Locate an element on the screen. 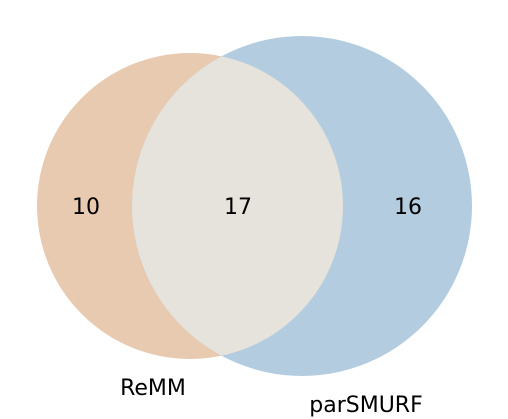 This screenshot has height=419, width=508. parsmurf-only-count: 16 is located at coordinates (408, 207).